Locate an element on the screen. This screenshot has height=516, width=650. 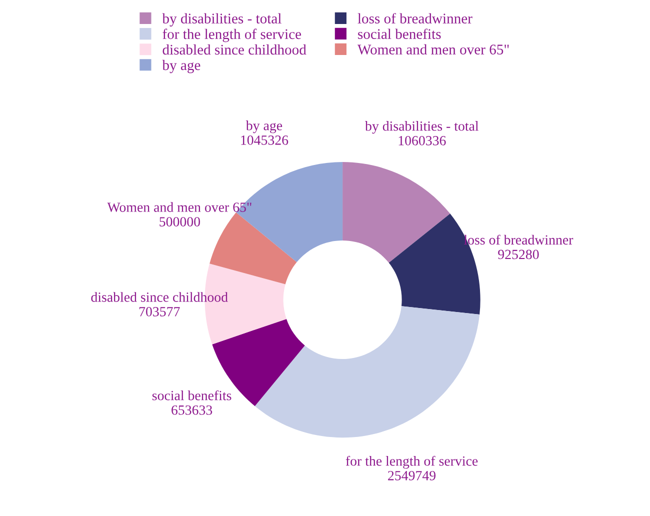
slice-label: disabled since childhood is located at coordinates (159, 297).